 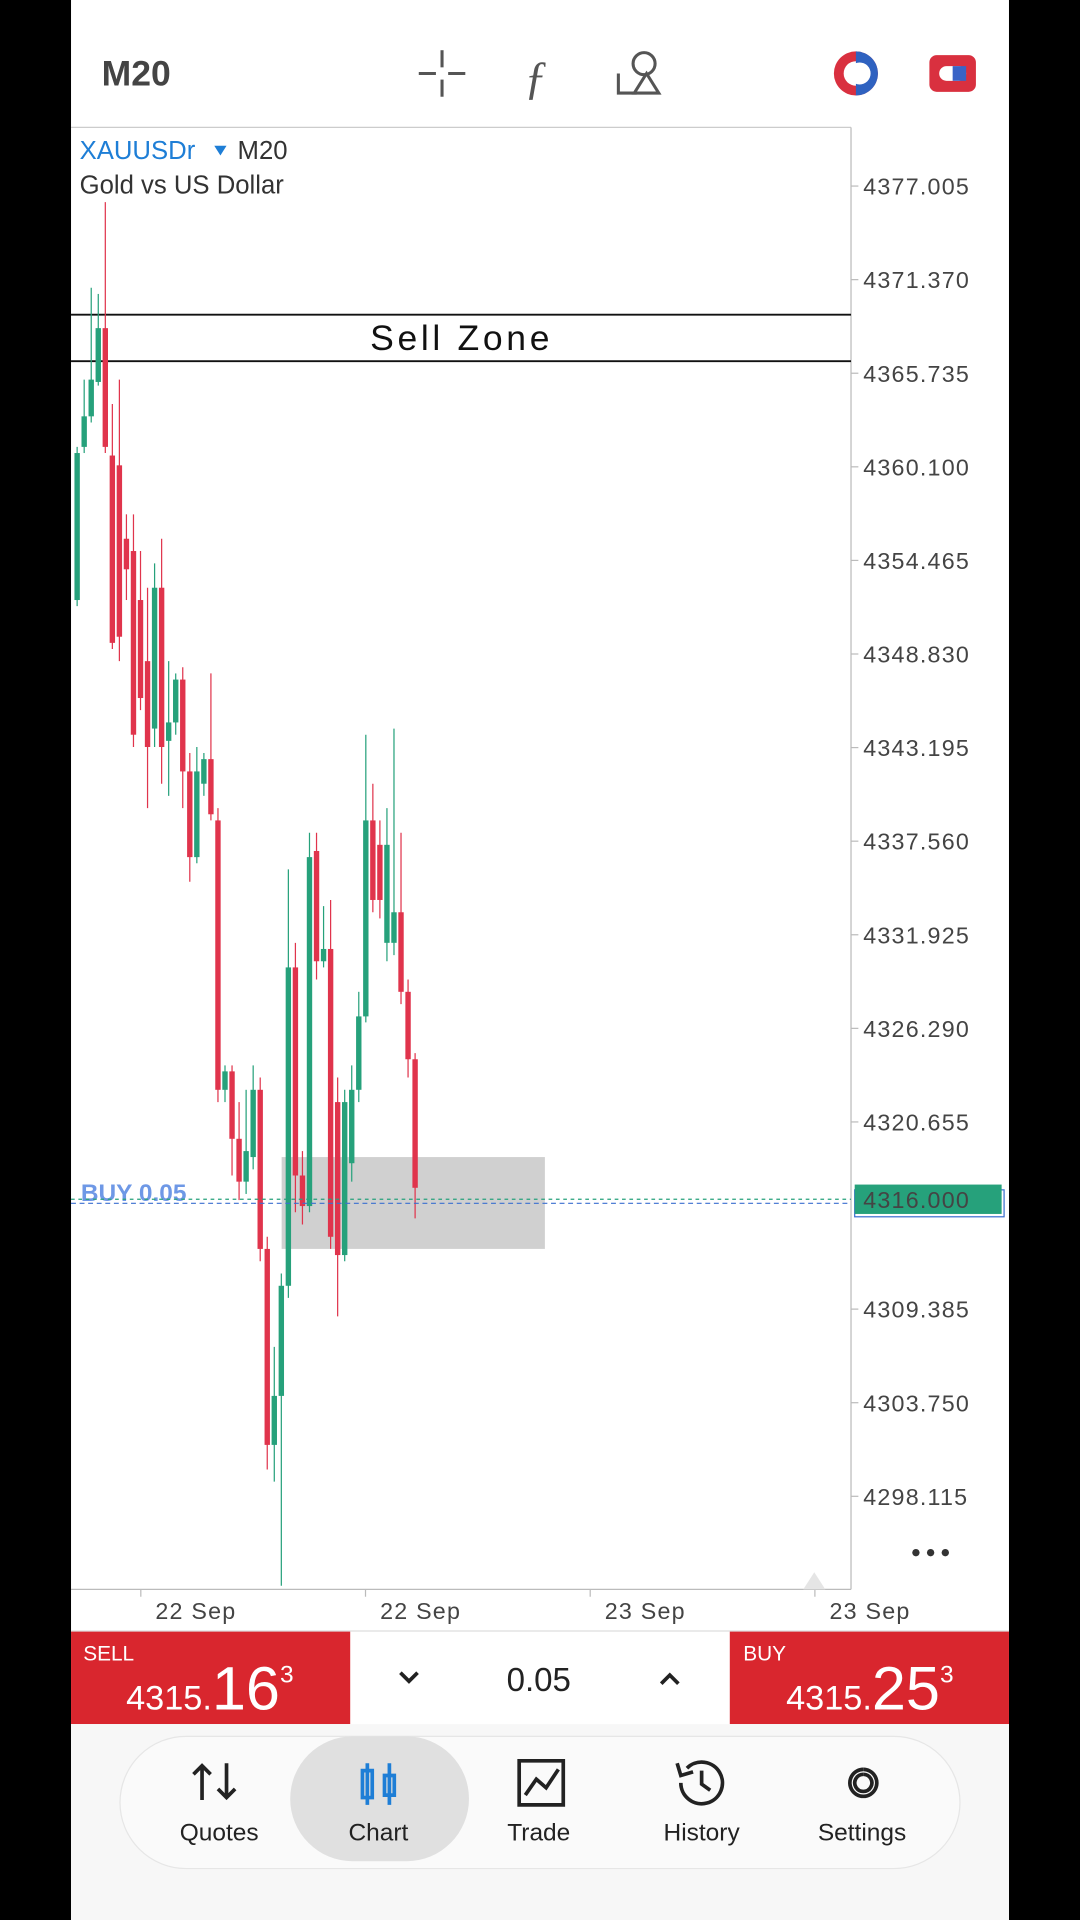 What do you see at coordinates (219, 1804) in the screenshot?
I see `nav-tab: Quotes` at bounding box center [219, 1804].